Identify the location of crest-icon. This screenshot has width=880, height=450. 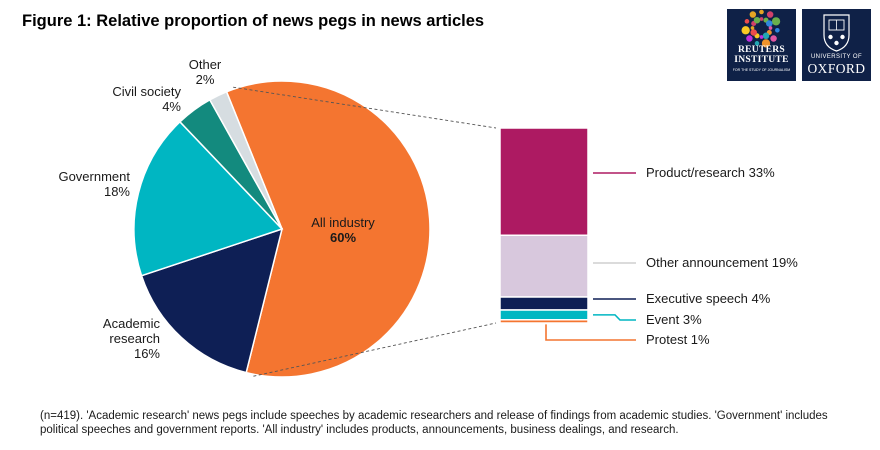
(836, 33).